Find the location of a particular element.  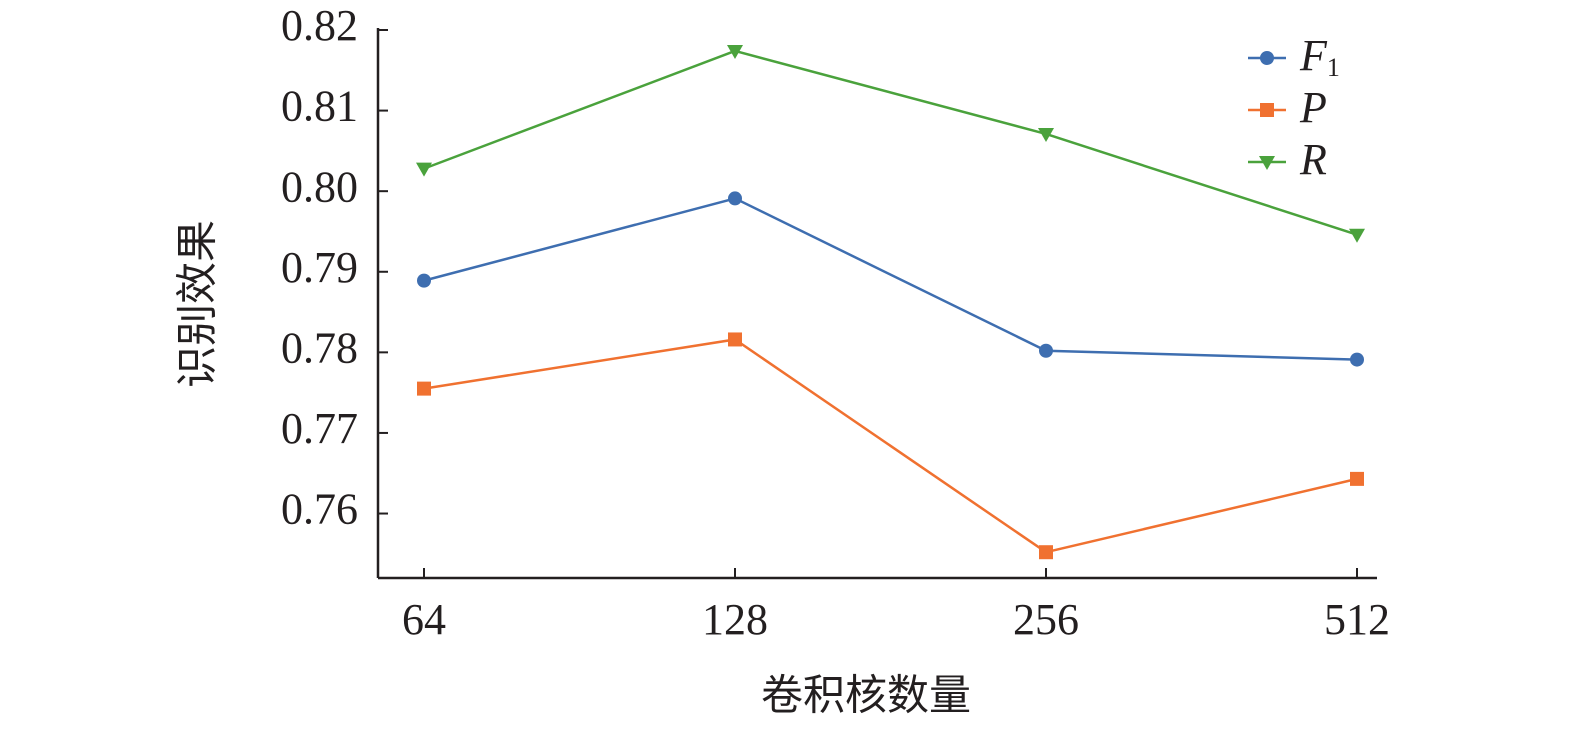

y-tick-label: 0.80 is located at coordinates (319, 186).